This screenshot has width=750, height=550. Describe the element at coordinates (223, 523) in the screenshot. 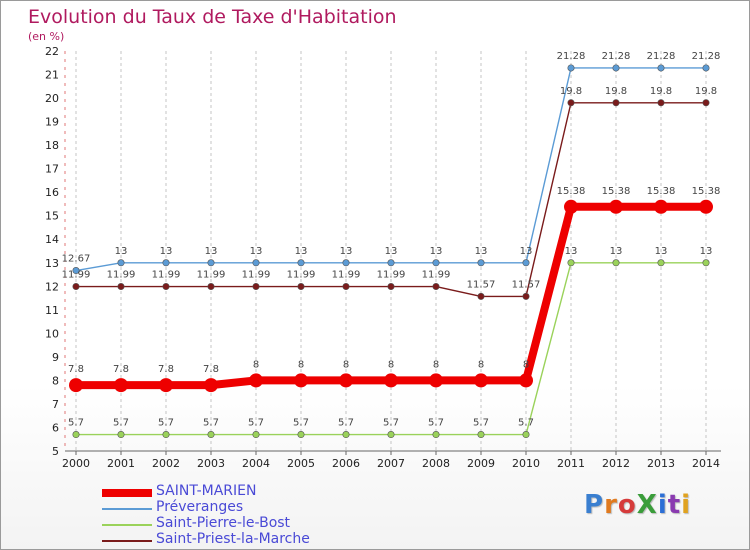

I see `legend-label: Saint-Pierre-le-Bost` at that location.